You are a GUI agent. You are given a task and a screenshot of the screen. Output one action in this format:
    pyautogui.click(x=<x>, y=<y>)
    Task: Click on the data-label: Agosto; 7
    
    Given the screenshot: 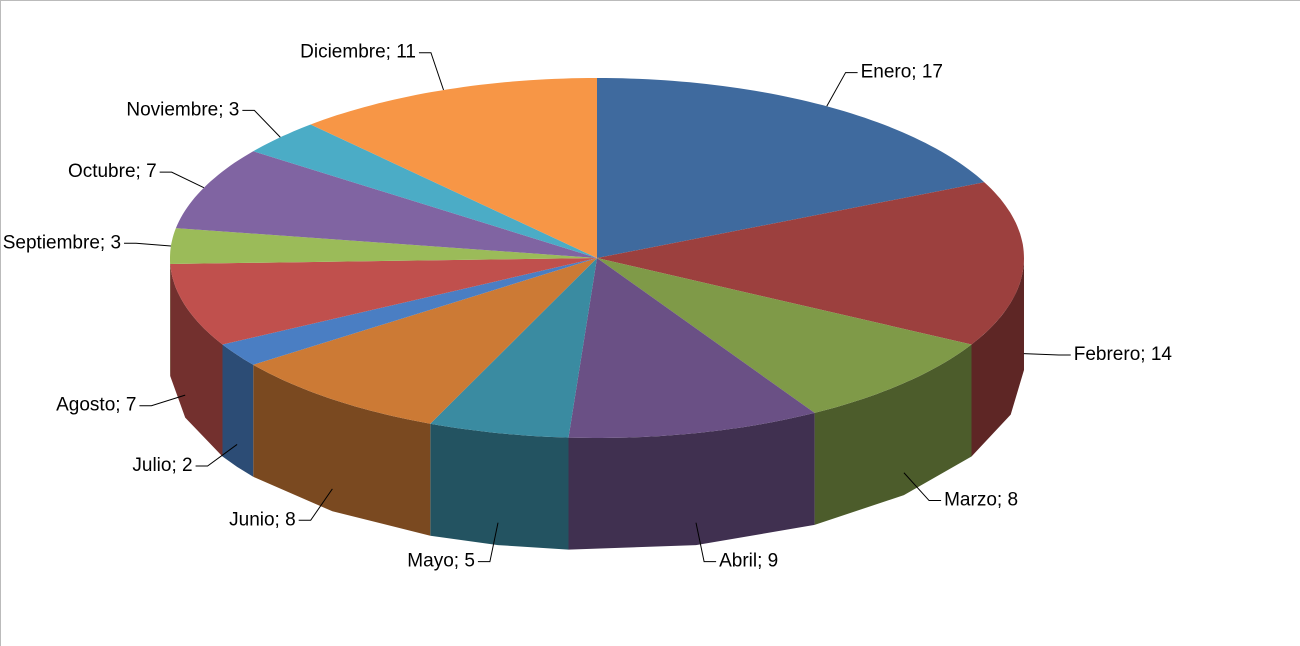 What is the action you would take?
    pyautogui.click(x=96, y=405)
    